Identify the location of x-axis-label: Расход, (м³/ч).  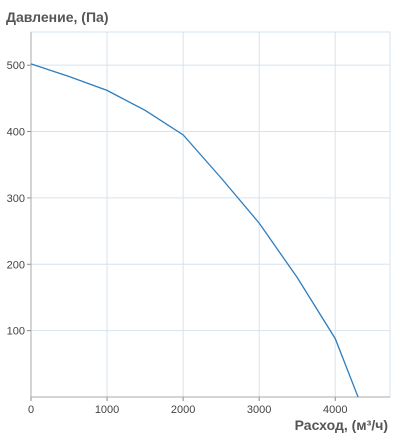
(341, 425).